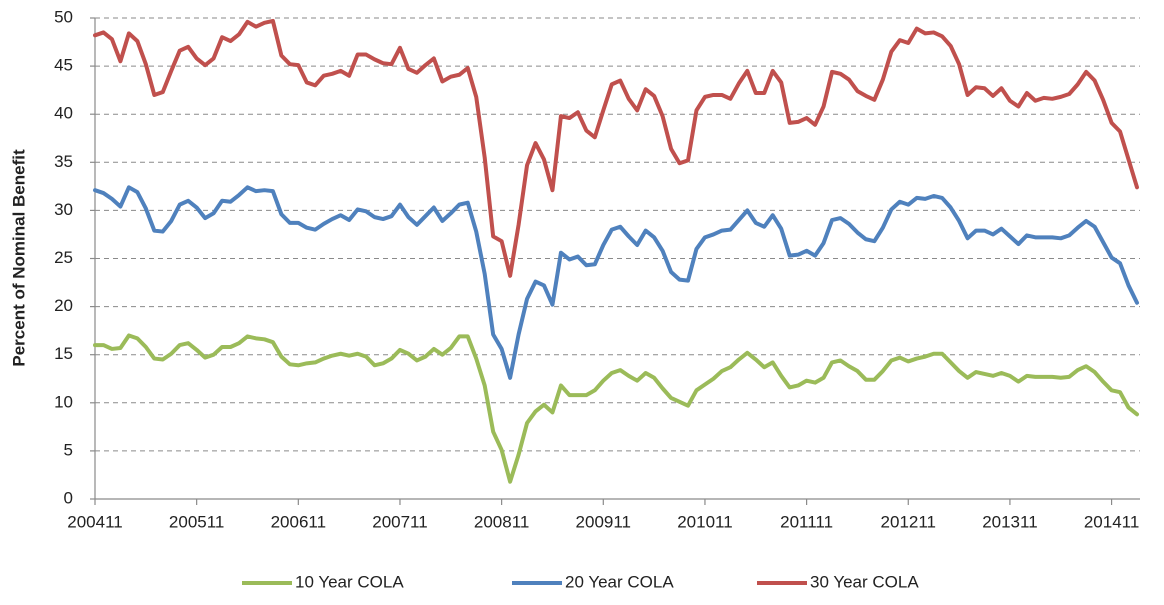  Describe the element at coordinates (501, 521) in the screenshot. I see `x-tick-label: 200811` at that location.